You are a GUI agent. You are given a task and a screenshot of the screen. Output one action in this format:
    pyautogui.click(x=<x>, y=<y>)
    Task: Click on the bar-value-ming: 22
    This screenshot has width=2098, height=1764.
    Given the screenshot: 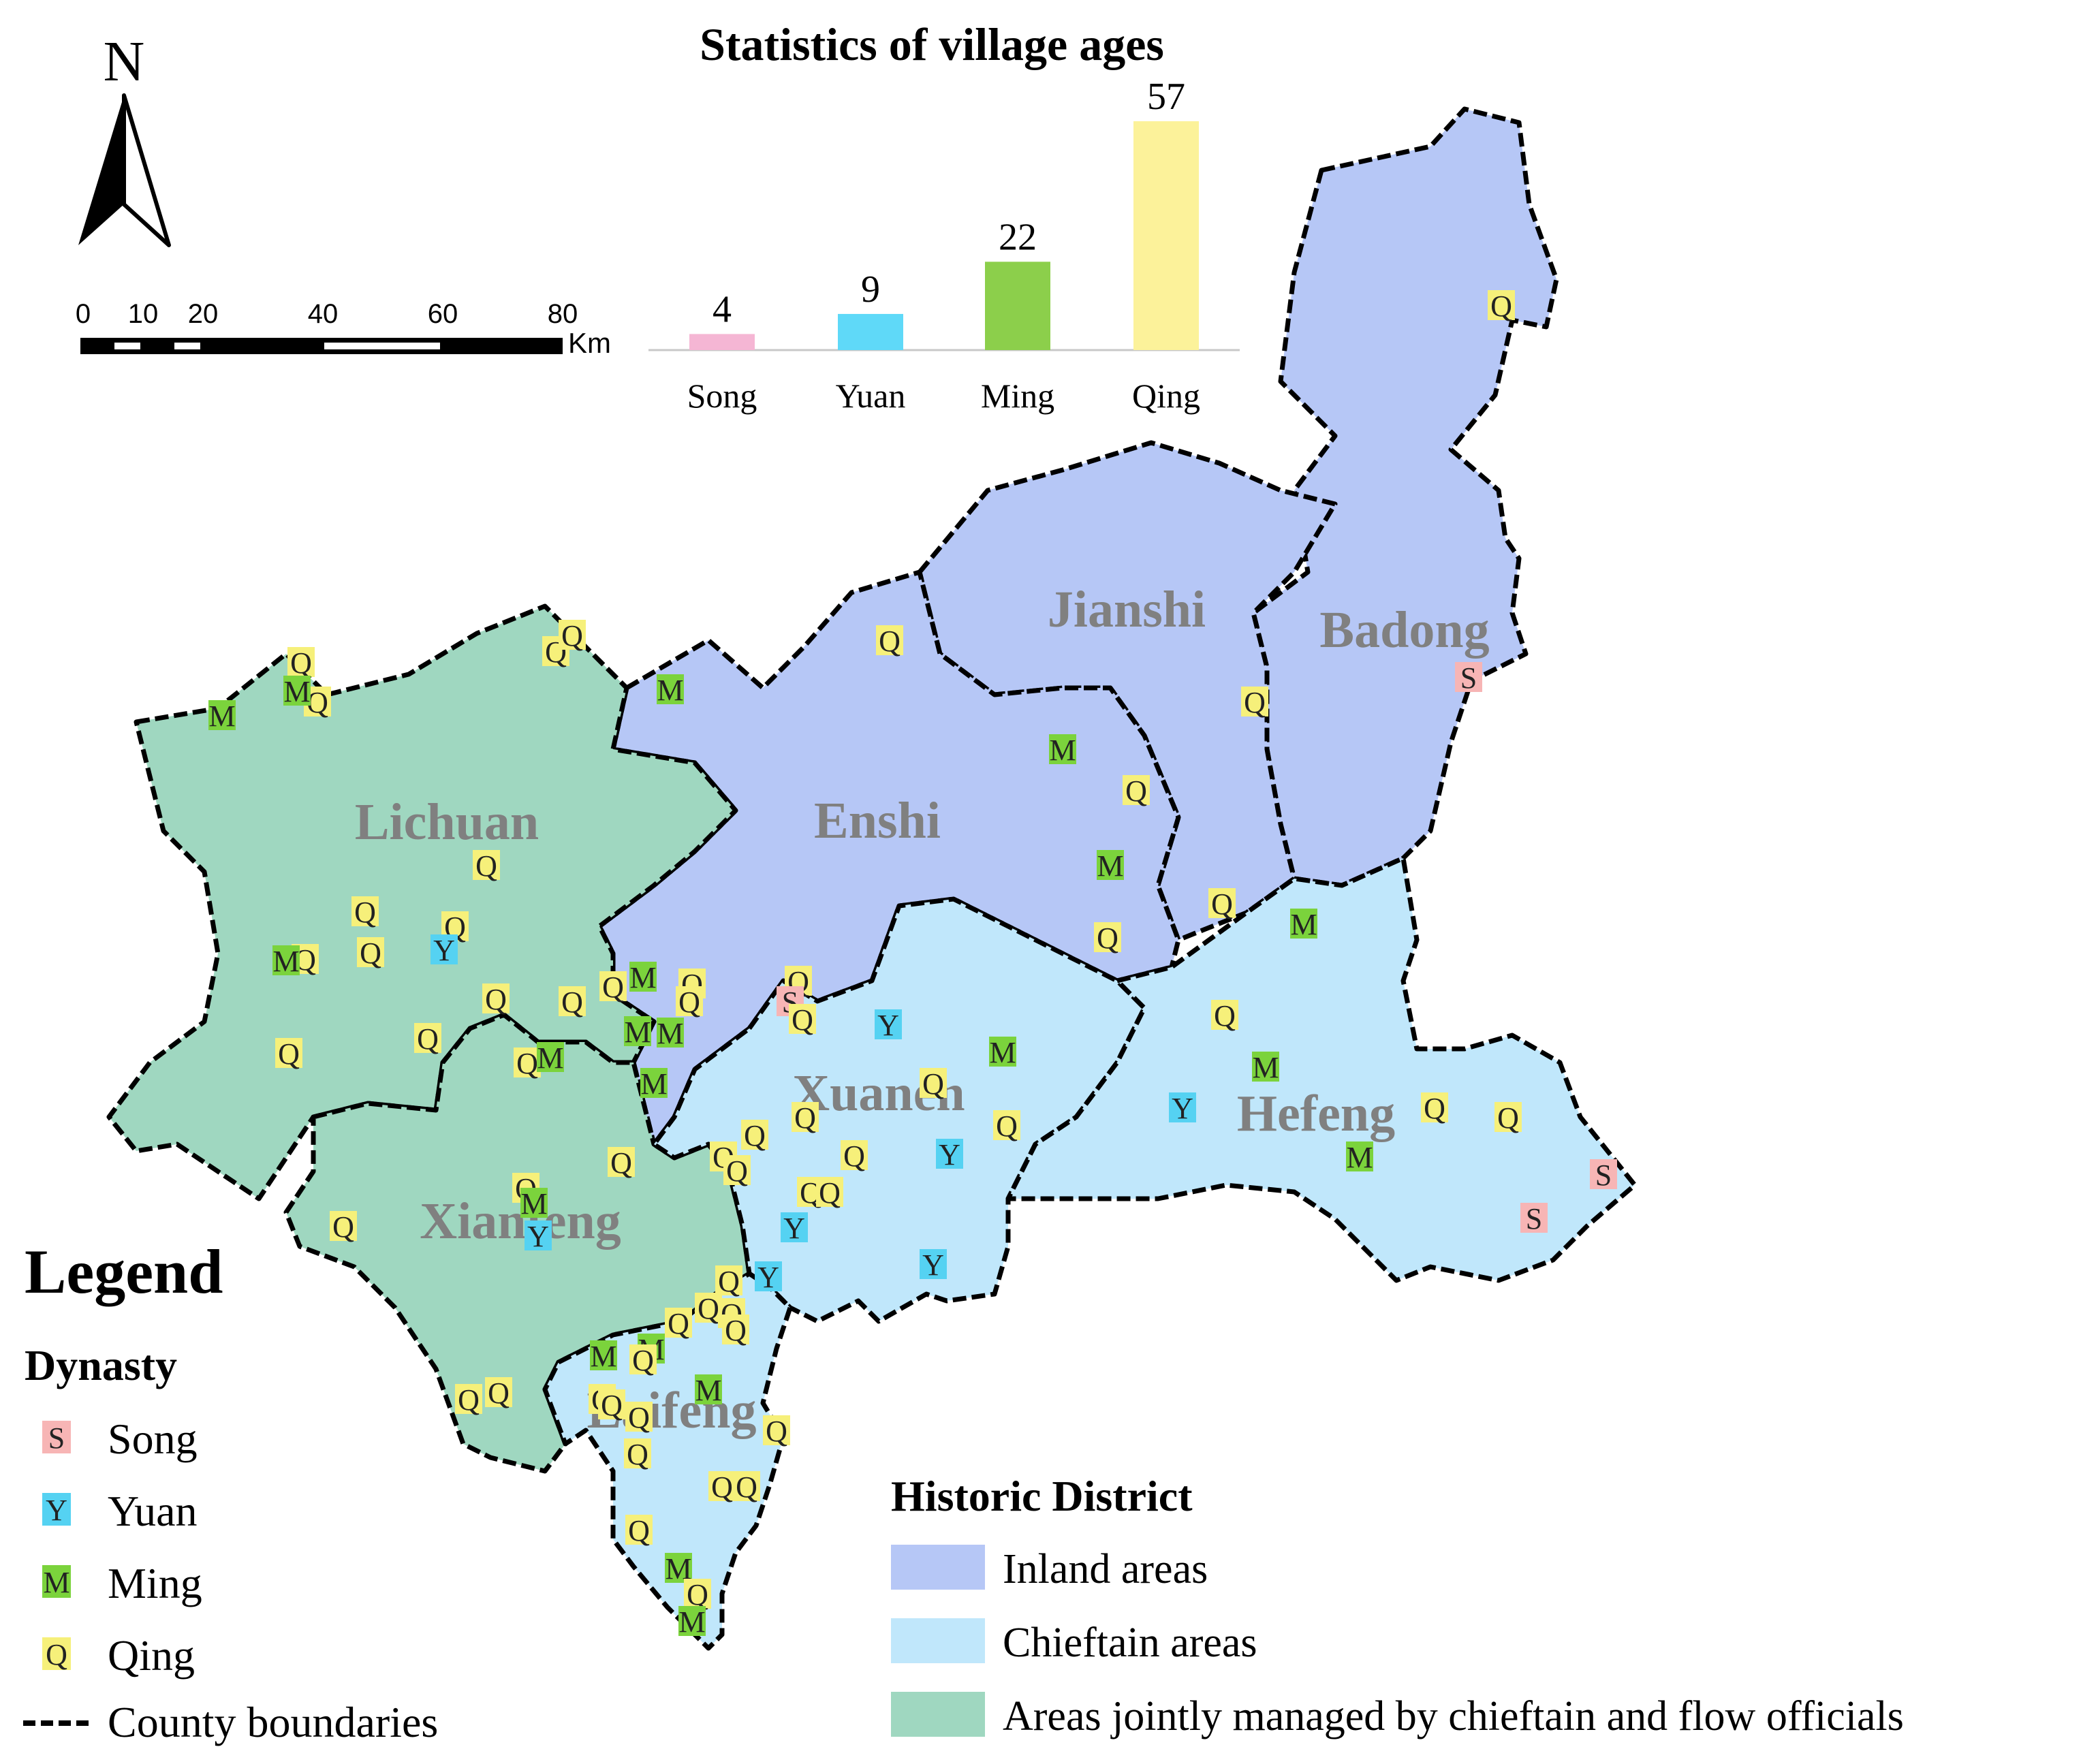 What is the action you would take?
    pyautogui.click(x=1018, y=237)
    